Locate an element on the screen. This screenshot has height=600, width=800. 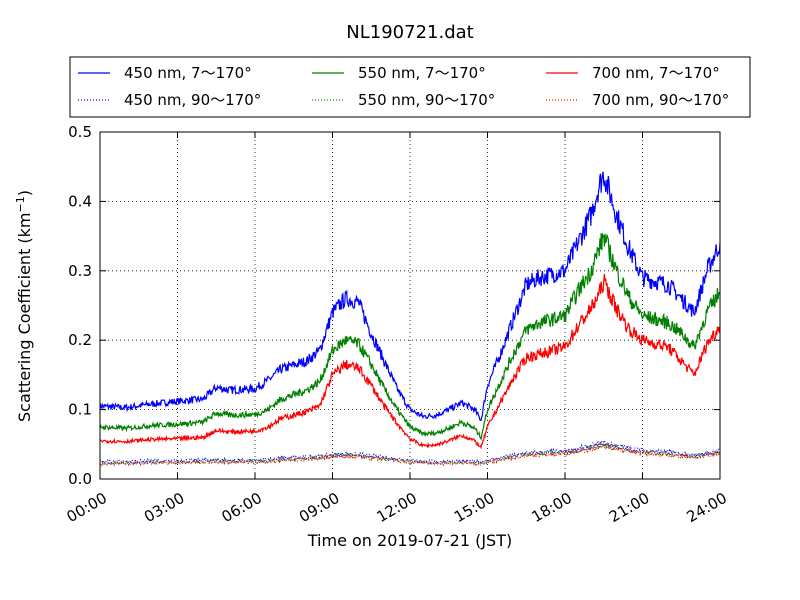
y-tick-label: 0.3 is located at coordinates (80, 271).